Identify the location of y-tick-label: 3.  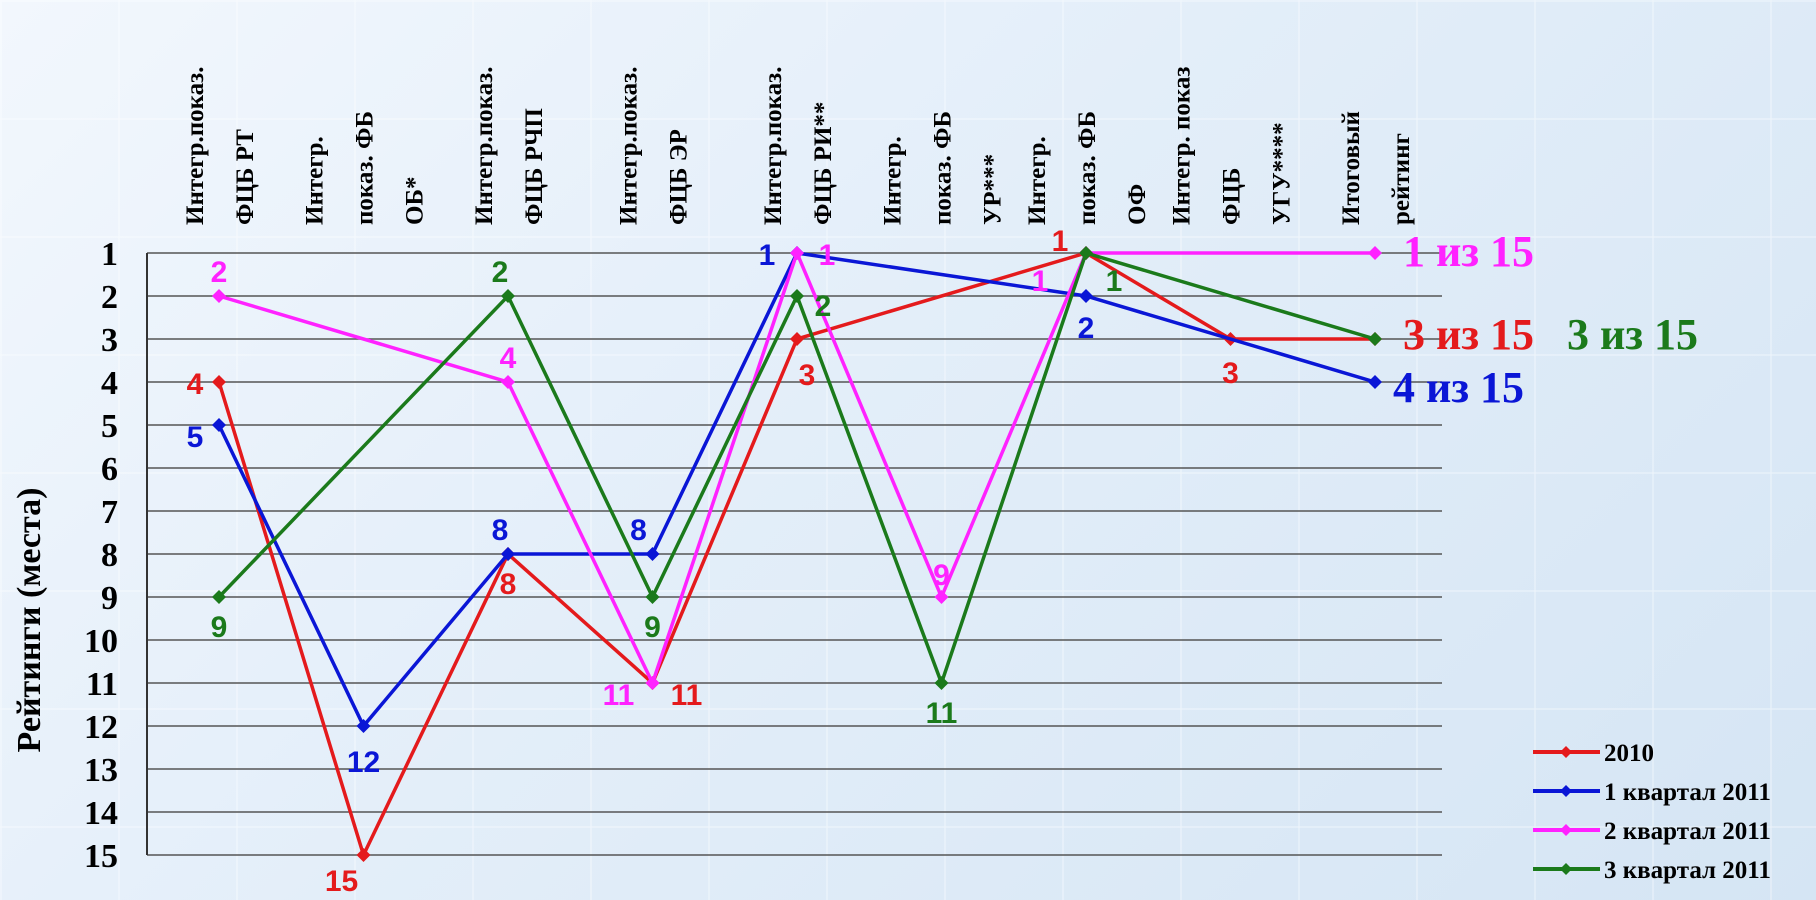
(109, 340).